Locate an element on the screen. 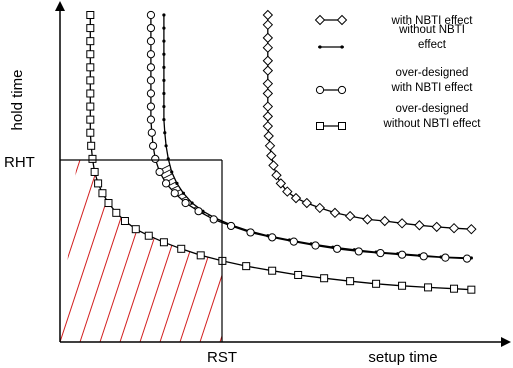 This screenshot has height=368, width=513. y-tick-rht: RHT is located at coordinates (19, 162).